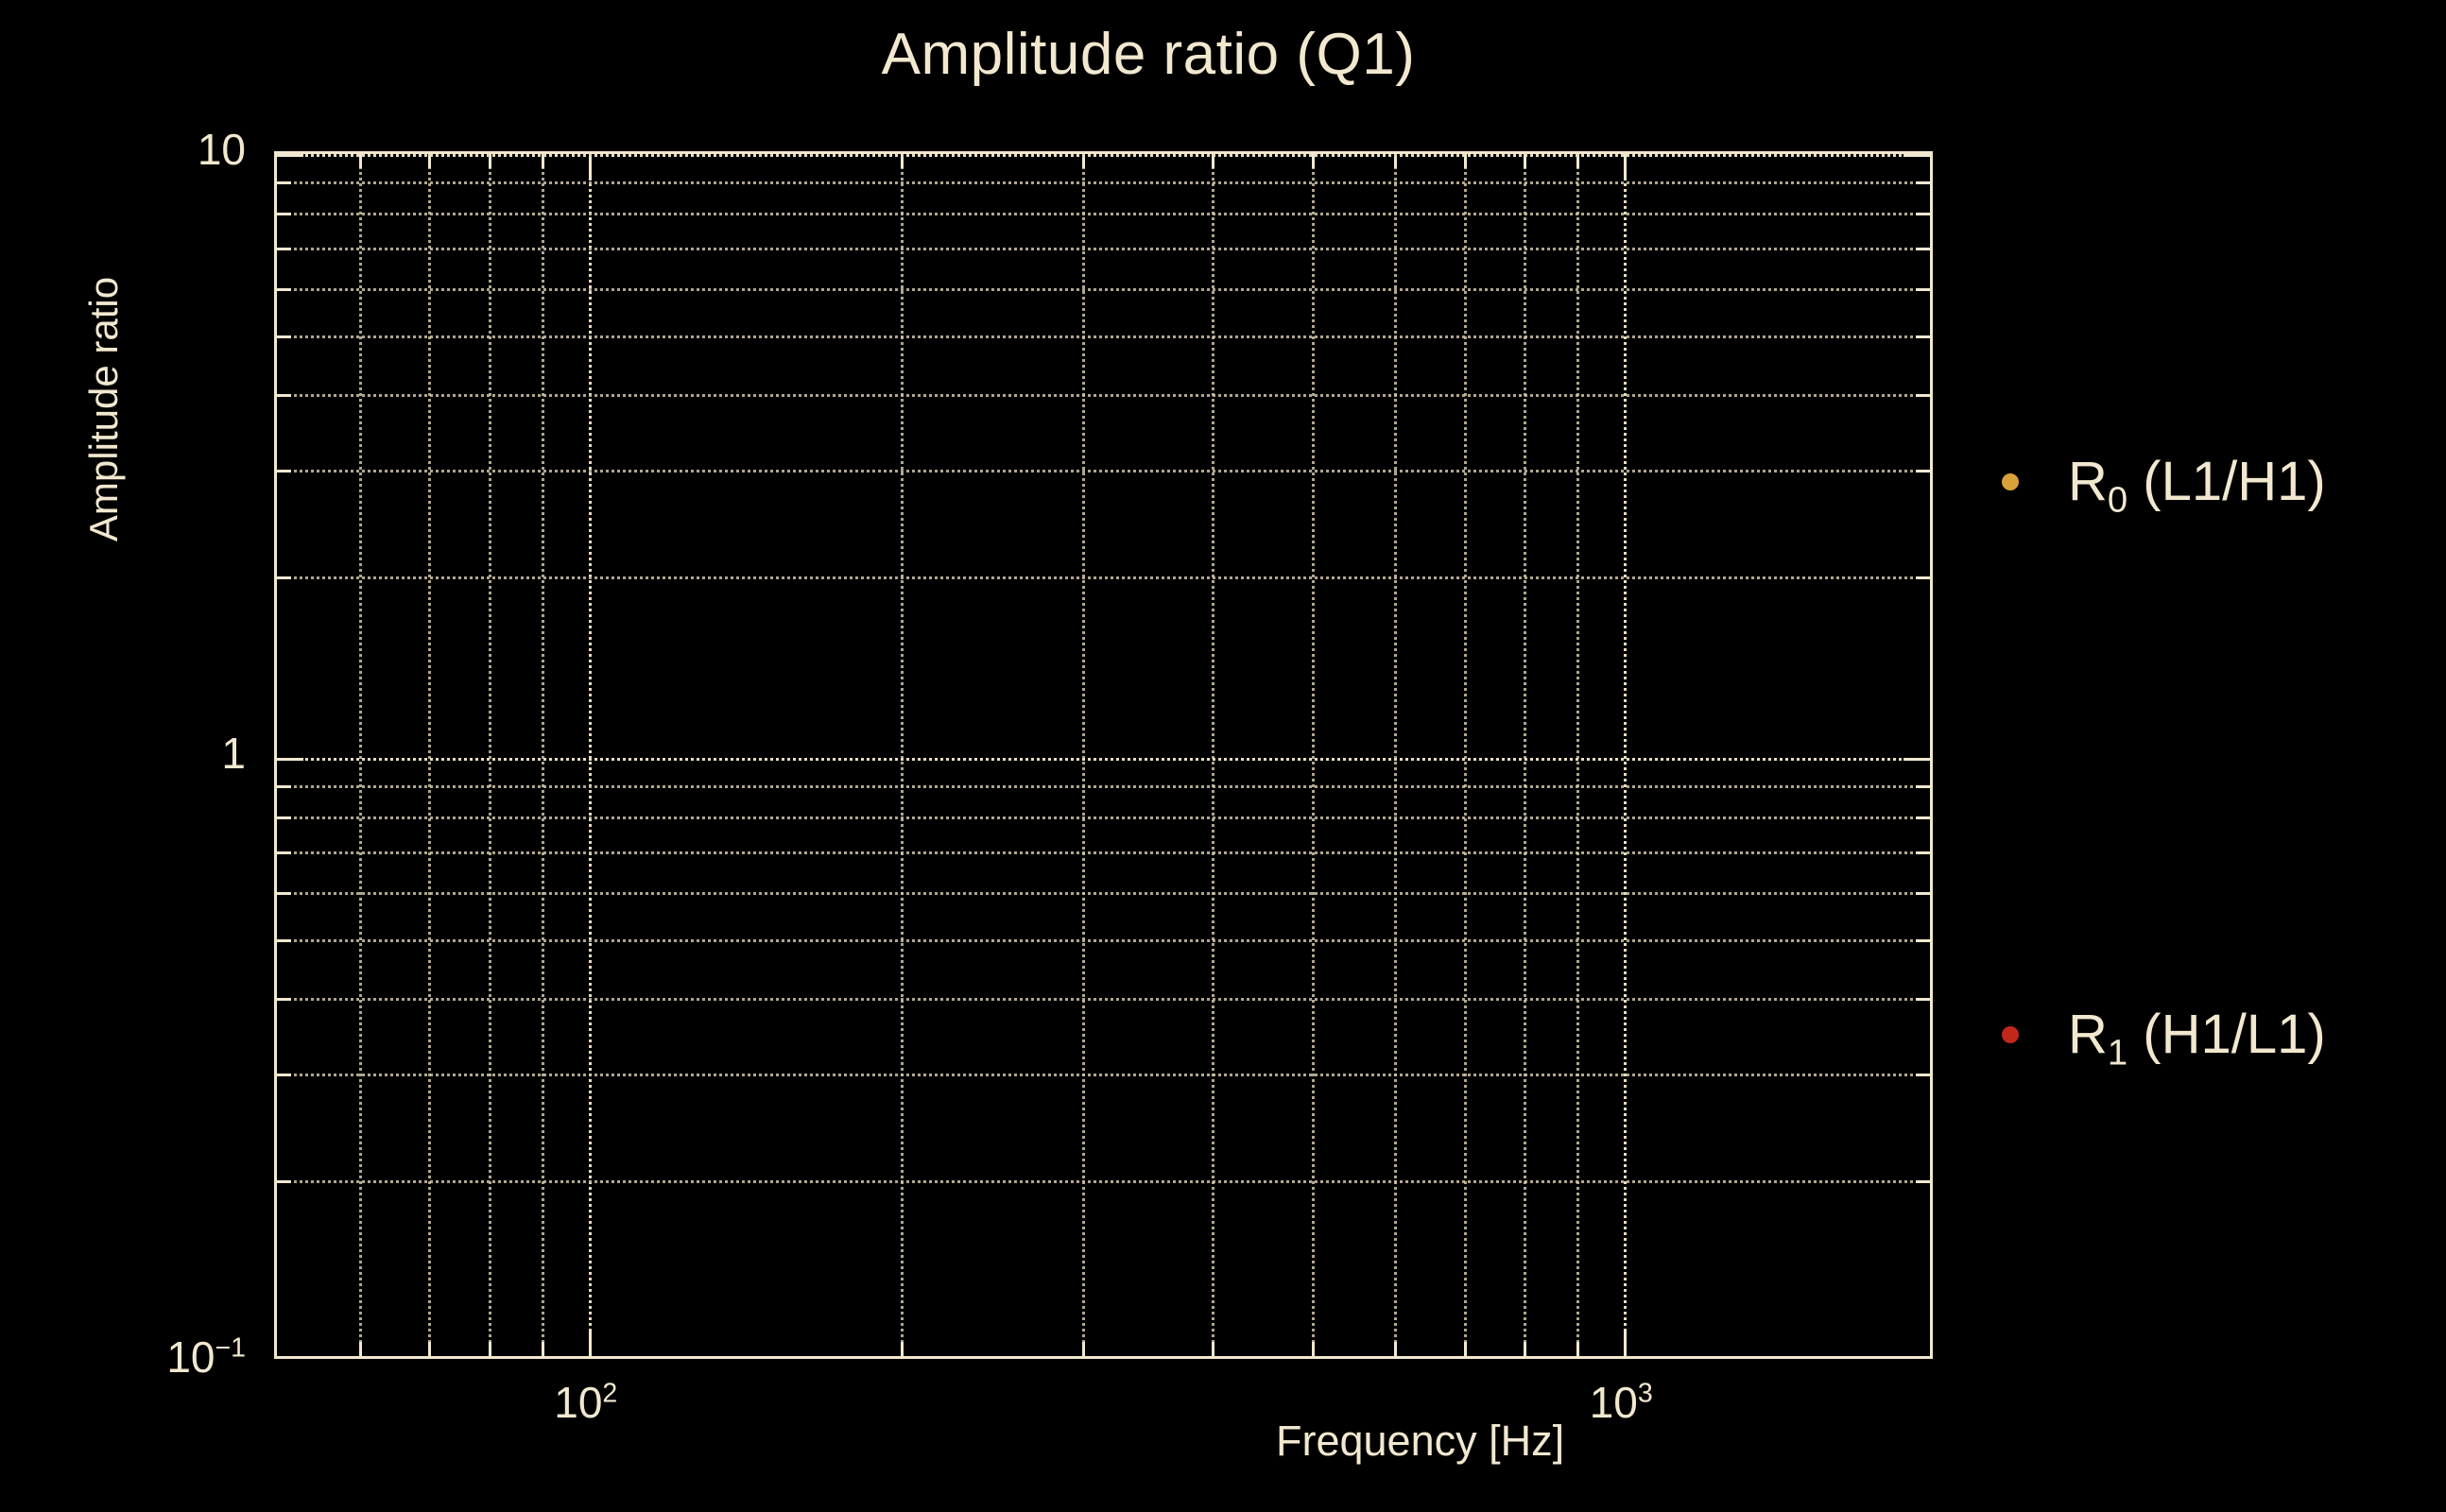 The image size is (2446, 1512). What do you see at coordinates (103, 409) in the screenshot?
I see `y-axis-title: Amplitude ratio` at bounding box center [103, 409].